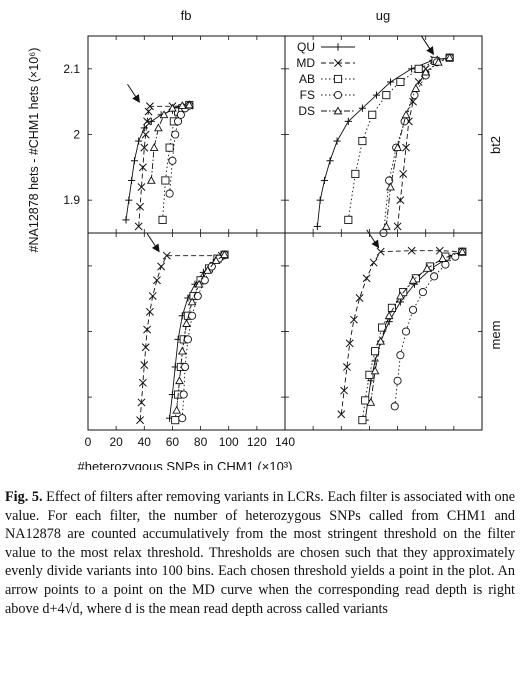 The width and height of the screenshot is (523, 681). Describe the element at coordinates (400, 200) in the screenshot. I see `panel-ug-bt2-series-md-point-1-b` at that location.